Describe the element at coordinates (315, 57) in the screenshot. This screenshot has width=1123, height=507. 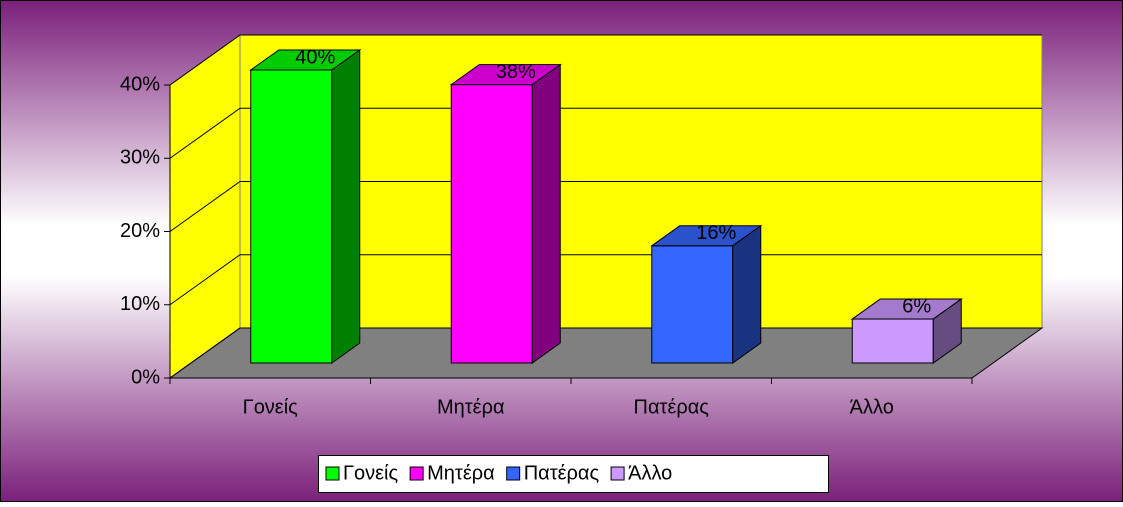
I see `data-label: 40%` at that location.